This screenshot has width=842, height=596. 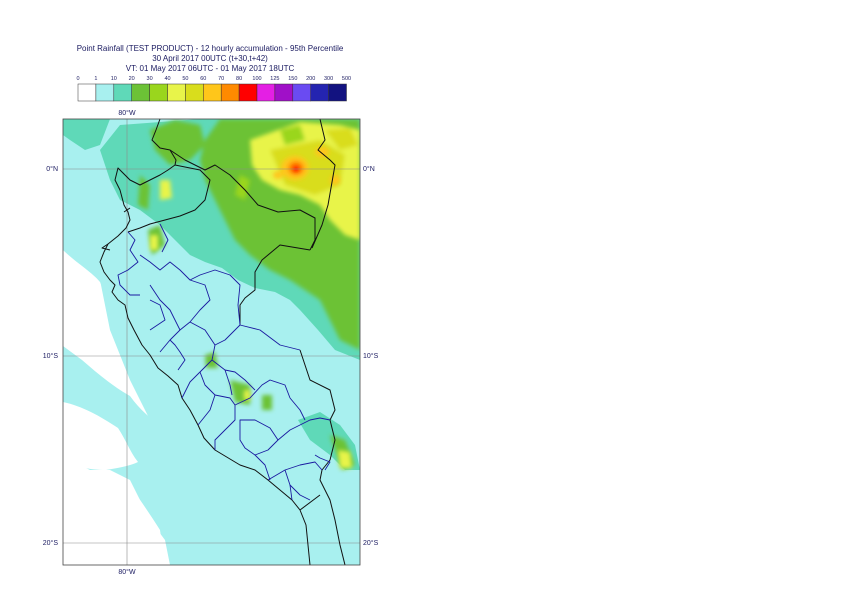 What do you see at coordinates (114, 79) in the screenshot?
I see `legend-threshold-label: 10` at bounding box center [114, 79].